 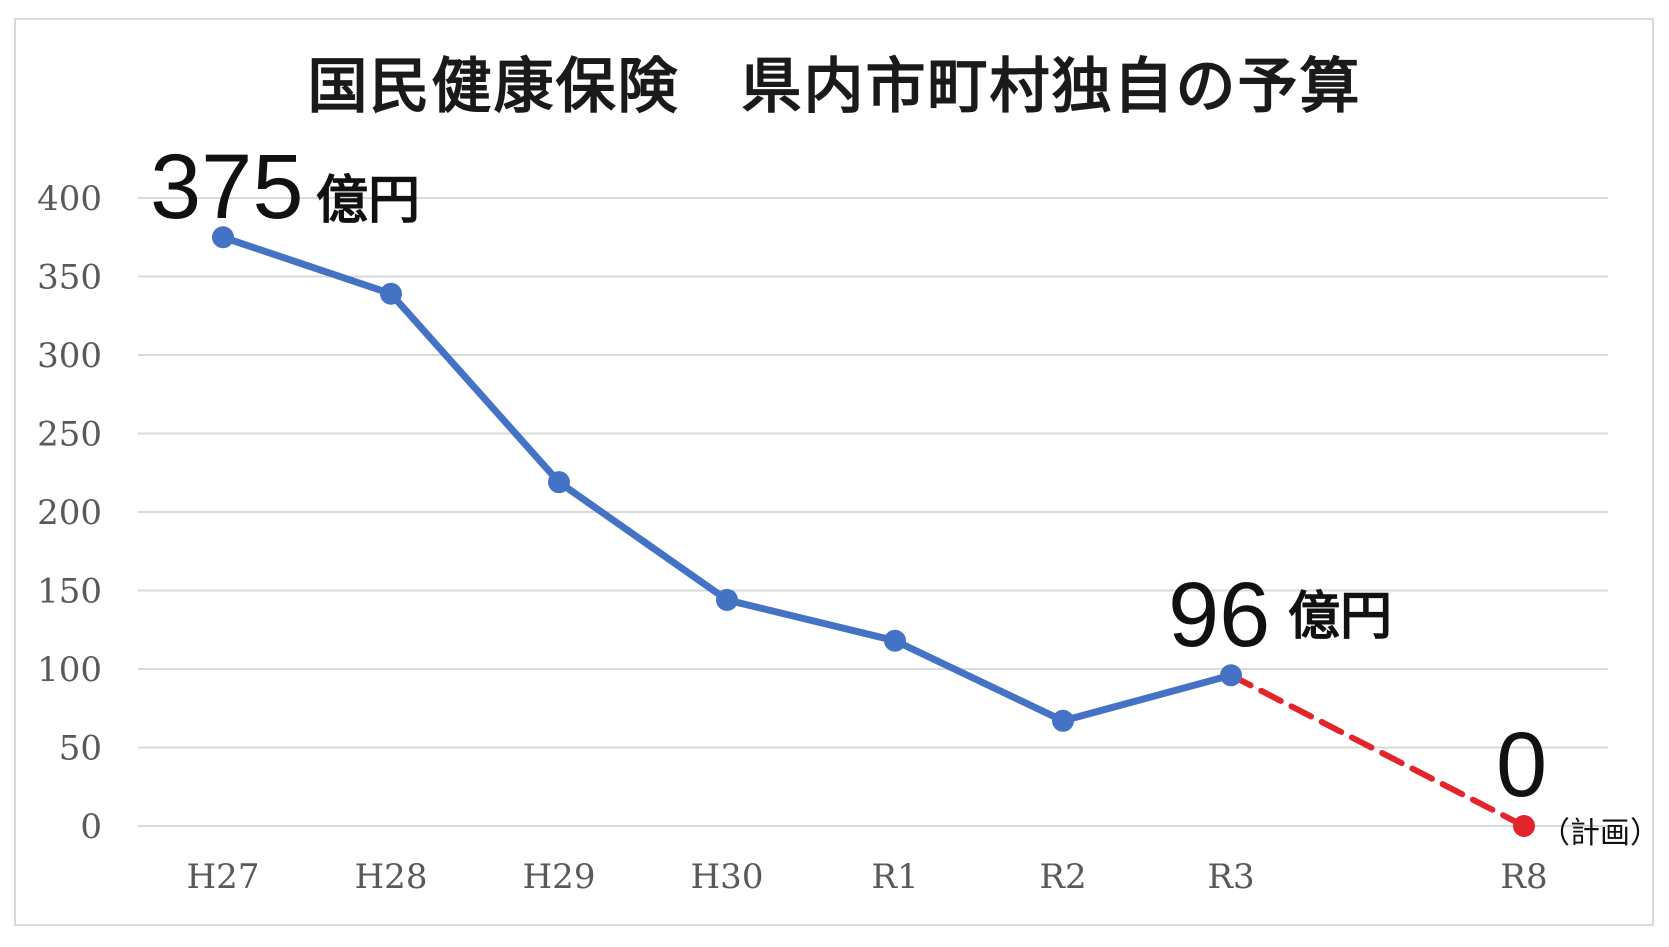 I want to click on y-tick-label: 400, so click(x=69, y=199).